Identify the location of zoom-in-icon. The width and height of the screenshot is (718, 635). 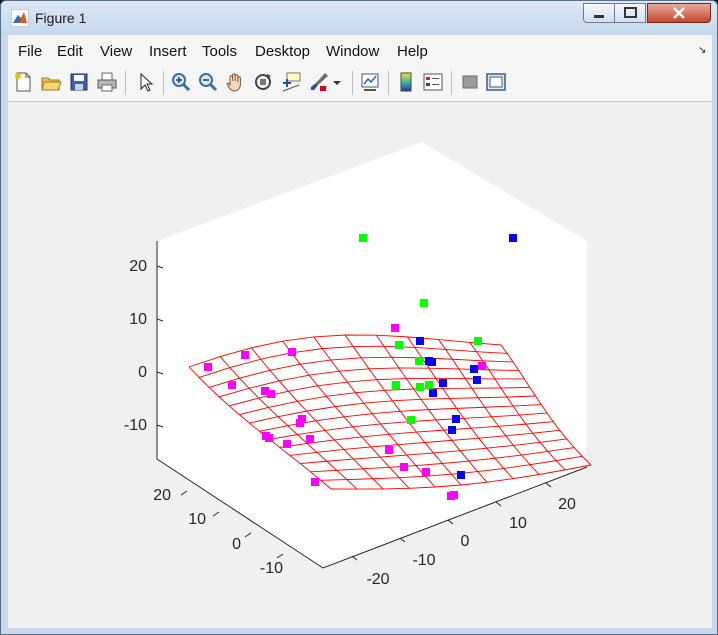
(181, 82).